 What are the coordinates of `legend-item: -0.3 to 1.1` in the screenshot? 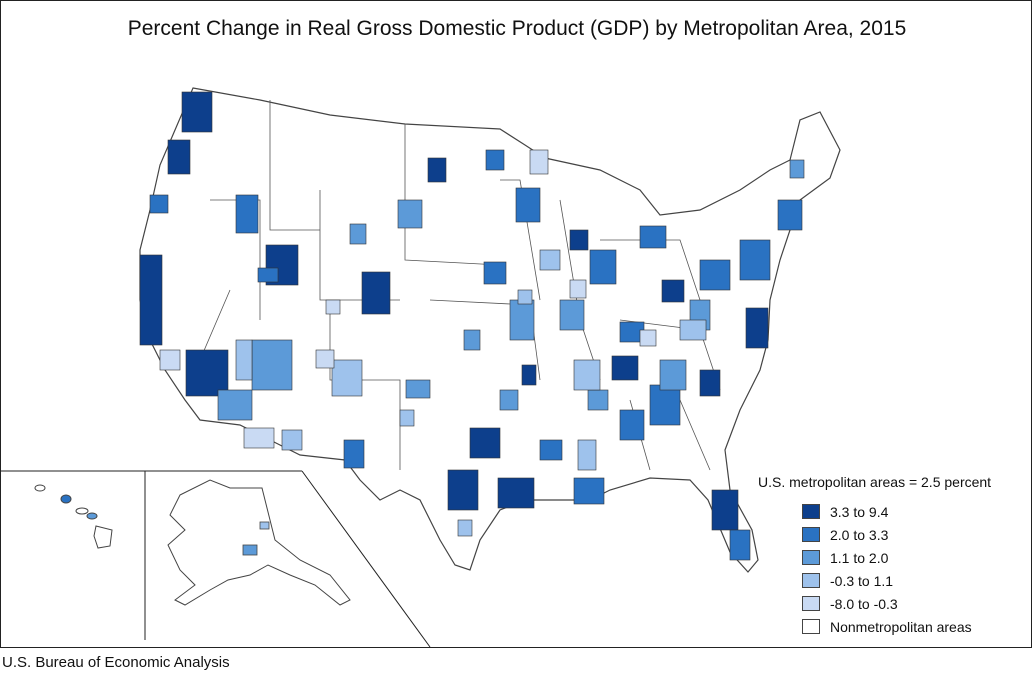 It's located at (893, 580).